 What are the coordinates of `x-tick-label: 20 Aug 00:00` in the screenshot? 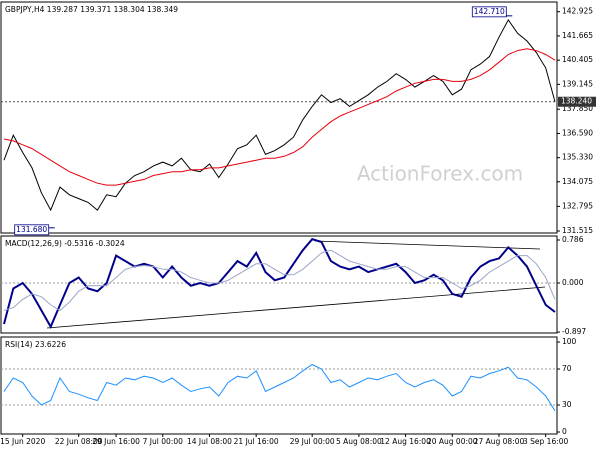 It's located at (452, 441).